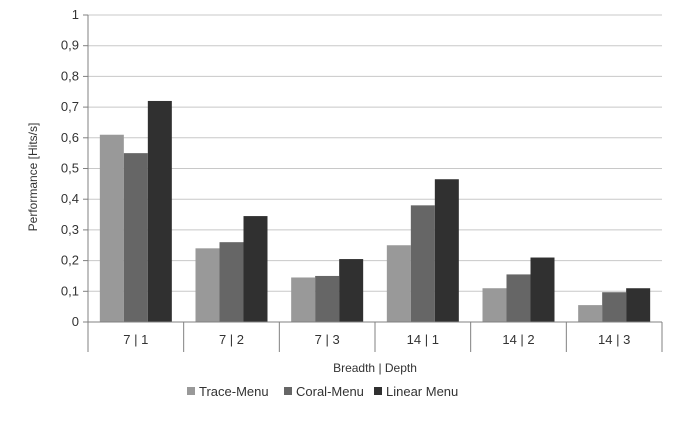 Image resolution: width=688 pixels, height=425 pixels. Describe the element at coordinates (70, 260) in the screenshot. I see `y-tick-label: 0,2` at that location.